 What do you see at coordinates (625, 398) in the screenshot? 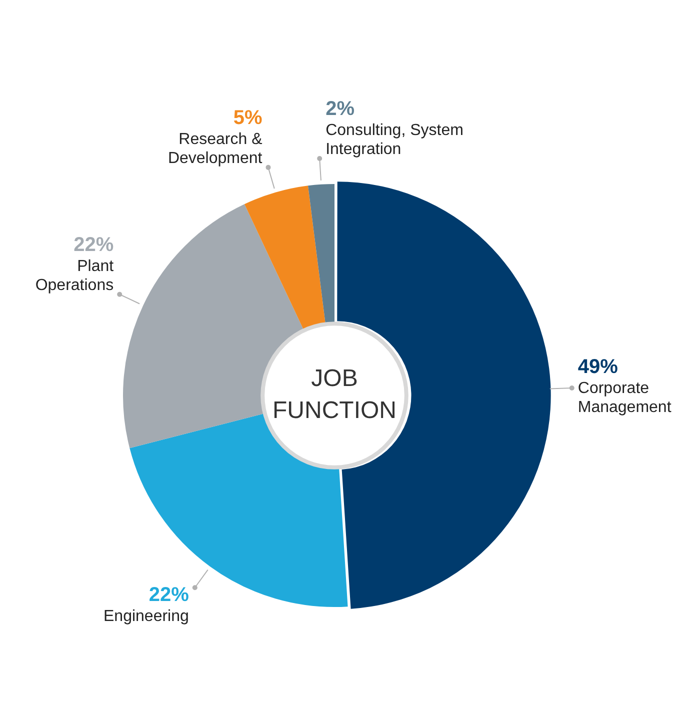
I see `slice-label: Corporate Management` at bounding box center [625, 398].